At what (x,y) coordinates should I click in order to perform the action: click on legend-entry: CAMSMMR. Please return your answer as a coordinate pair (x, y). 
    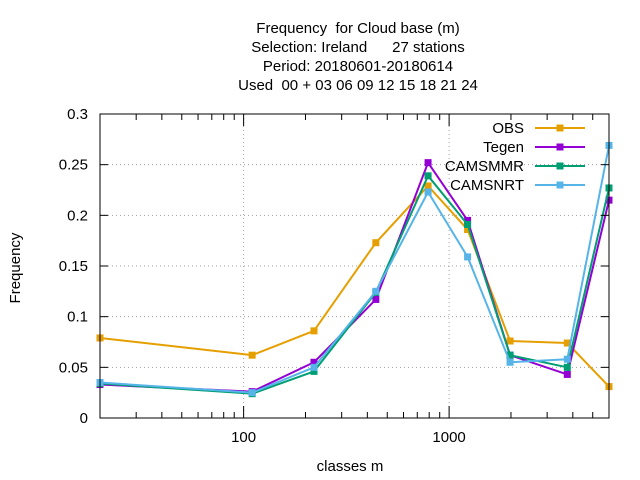
    Looking at the image, I should click on (515, 166).